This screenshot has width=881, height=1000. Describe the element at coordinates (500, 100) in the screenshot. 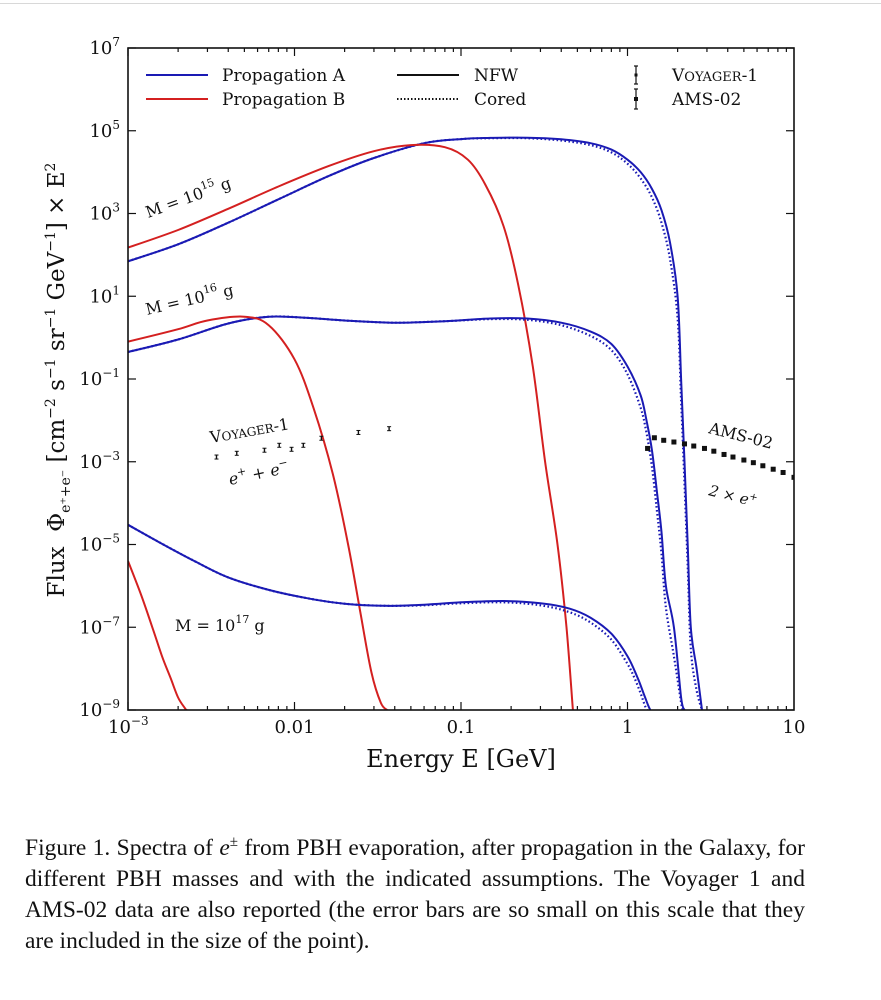

I see `legend-label-cored: Cored` at that location.